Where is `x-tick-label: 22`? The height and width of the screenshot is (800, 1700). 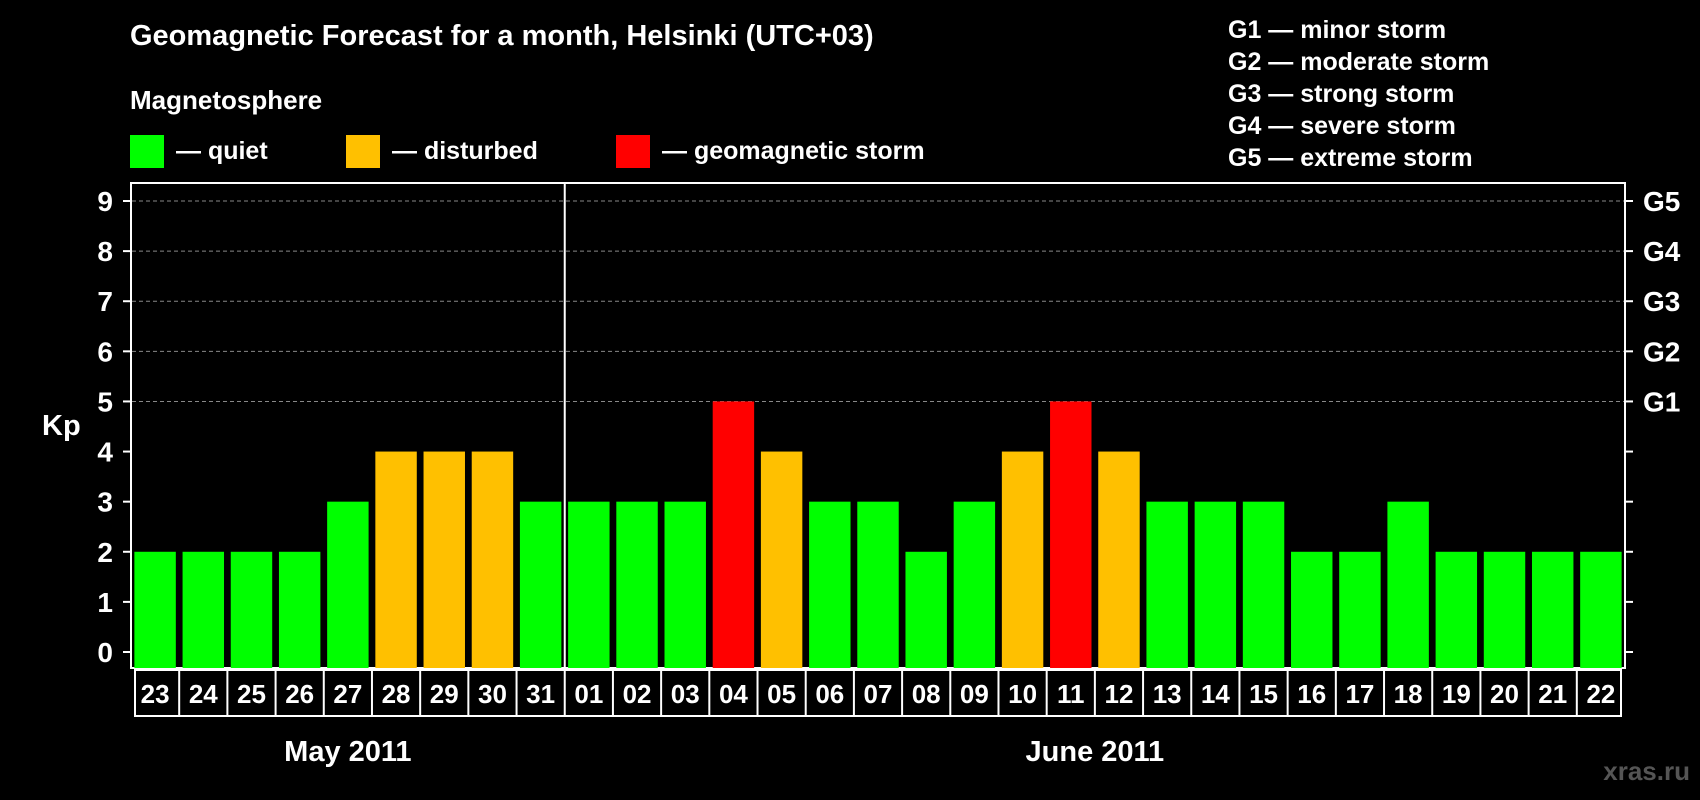
x-tick-label: 22 is located at coordinates (1600, 694).